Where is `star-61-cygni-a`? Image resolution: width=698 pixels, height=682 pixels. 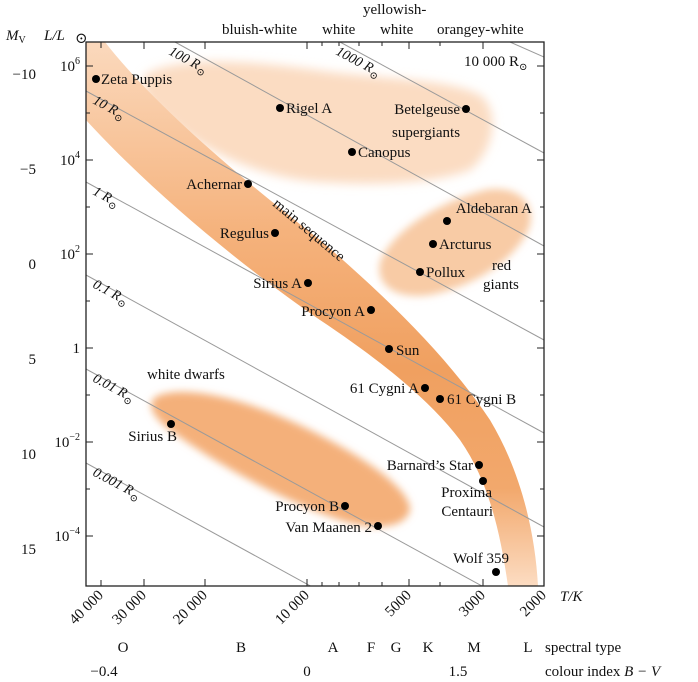
star-61-cygni-a is located at coordinates (425, 388).